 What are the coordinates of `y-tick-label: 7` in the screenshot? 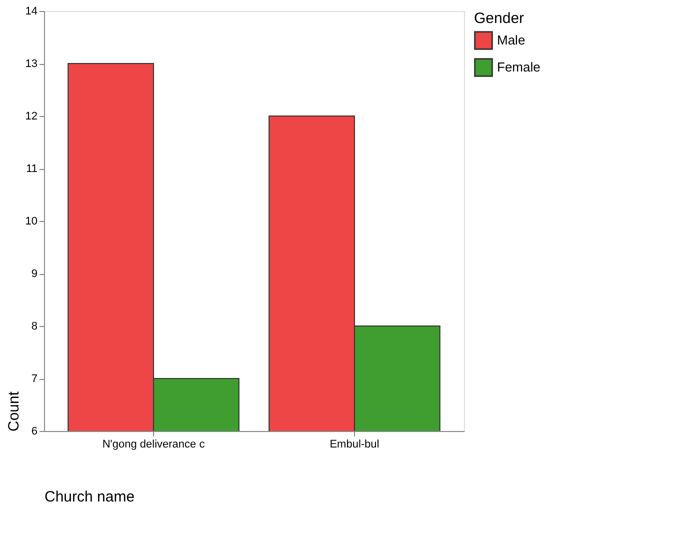 It's located at (34, 379).